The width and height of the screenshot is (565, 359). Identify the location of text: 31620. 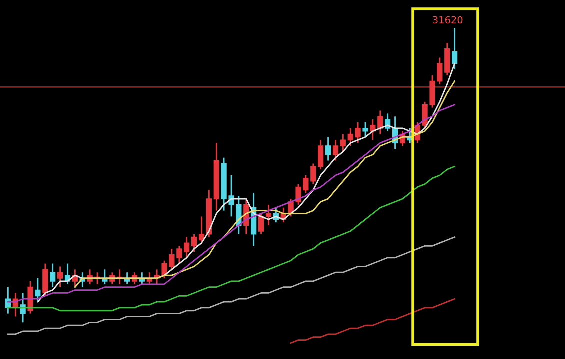
(448, 20).